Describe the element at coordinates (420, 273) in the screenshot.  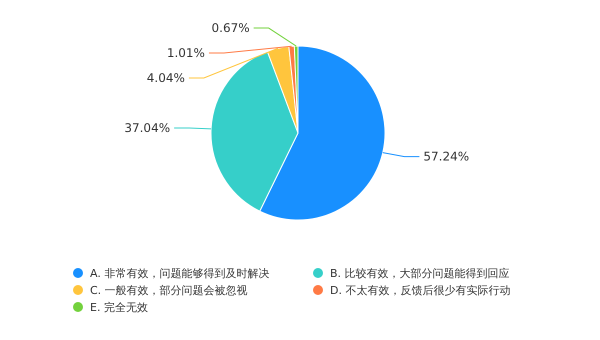
I see `legend-label: B. 比较有效，大部分问题能得到回应` at that location.